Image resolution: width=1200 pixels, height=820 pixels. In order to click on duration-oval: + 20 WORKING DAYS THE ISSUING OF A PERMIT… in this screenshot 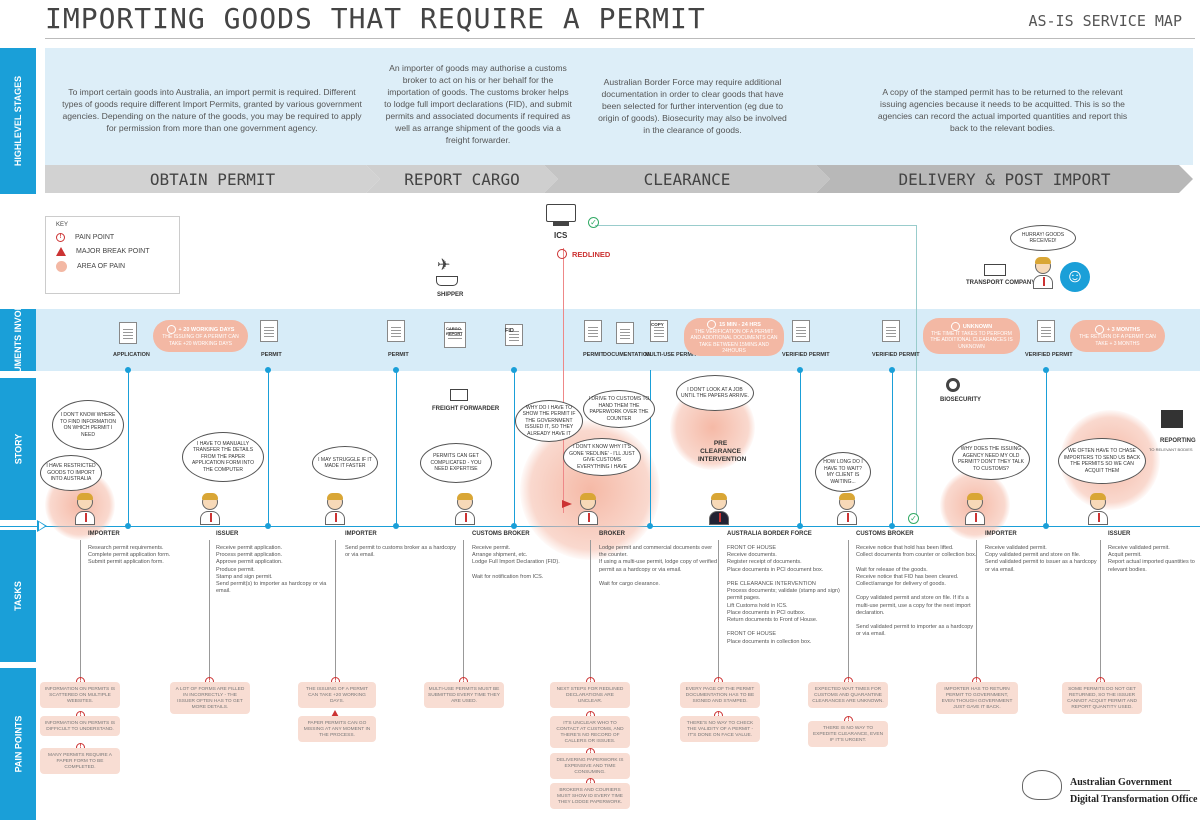, I will do `click(200, 336)`.